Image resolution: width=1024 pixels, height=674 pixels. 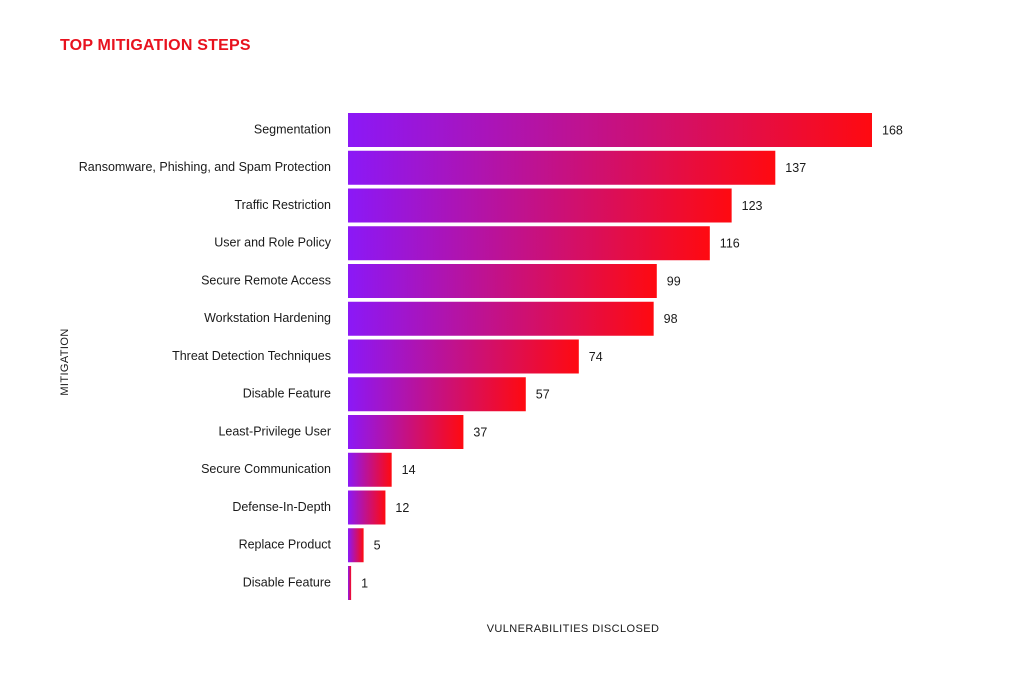 I want to click on value-label-10: 12, so click(x=402, y=508).